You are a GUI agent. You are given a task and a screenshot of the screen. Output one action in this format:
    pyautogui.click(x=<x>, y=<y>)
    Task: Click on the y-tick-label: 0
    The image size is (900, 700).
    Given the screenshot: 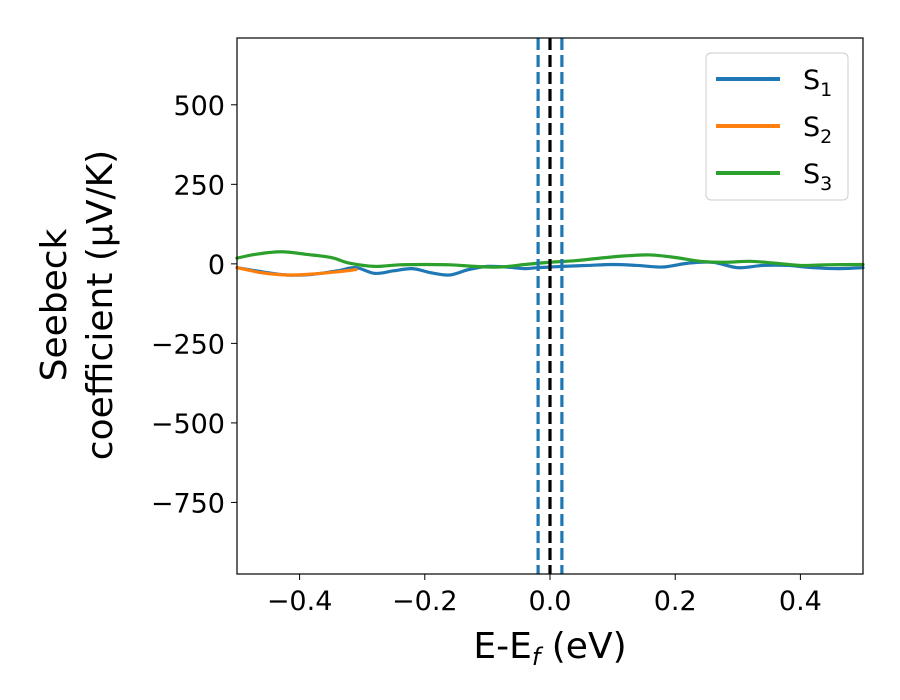 What is the action you would take?
    pyautogui.click(x=216, y=265)
    